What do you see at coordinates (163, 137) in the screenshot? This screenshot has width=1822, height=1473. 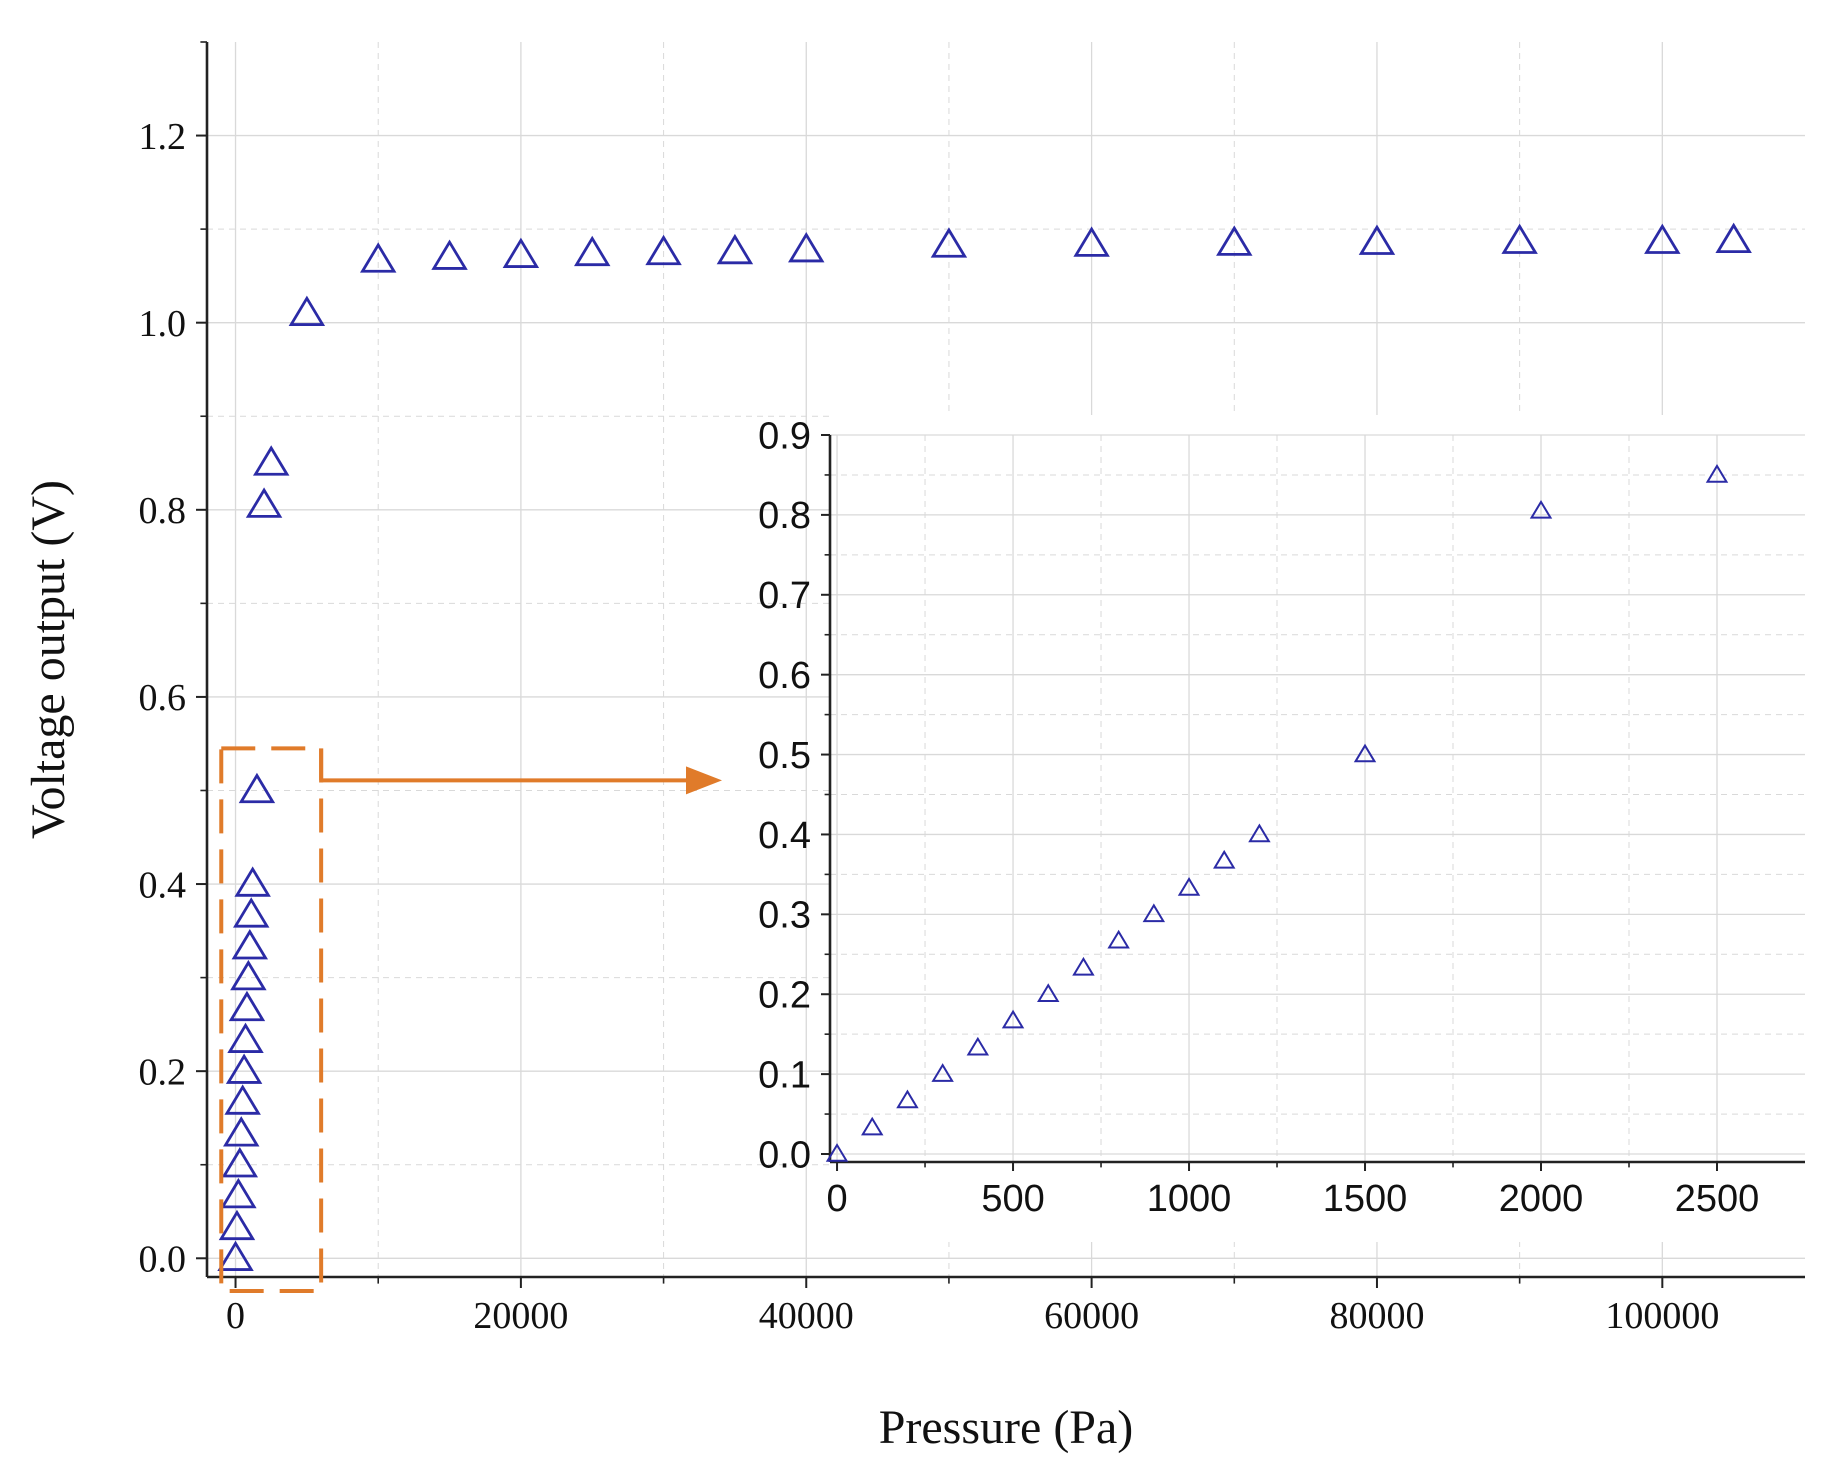 I see `main-y-tick-label: 1.2` at bounding box center [163, 137].